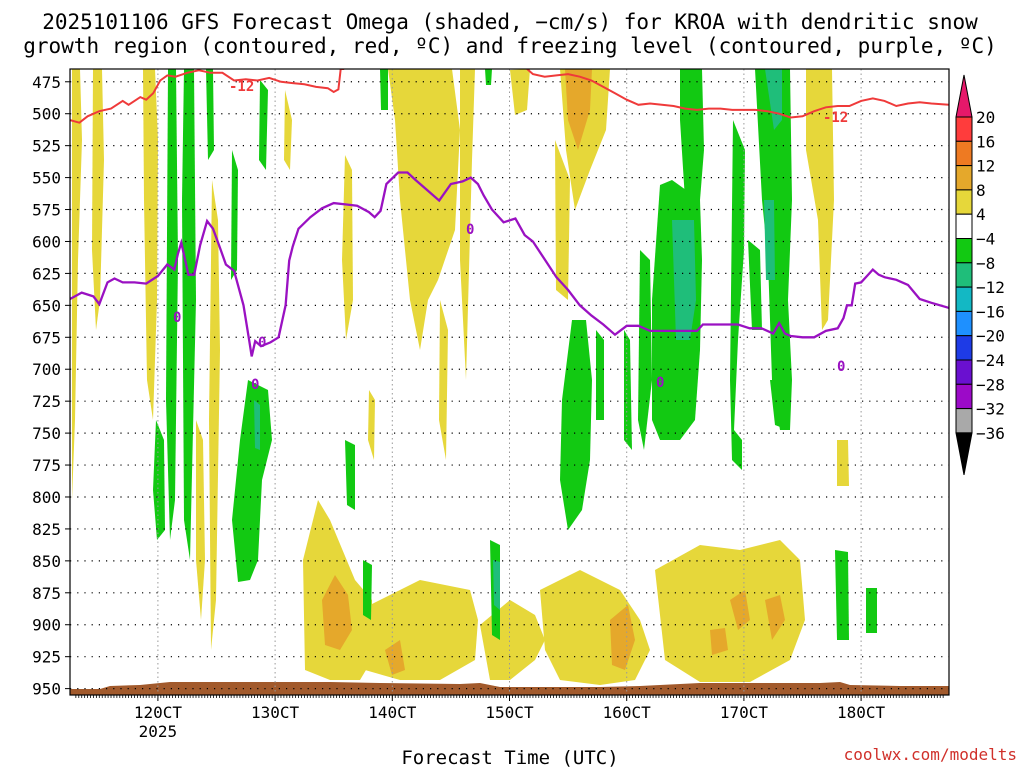  I want to click on x-tick-label: 180CT, so click(861, 712).